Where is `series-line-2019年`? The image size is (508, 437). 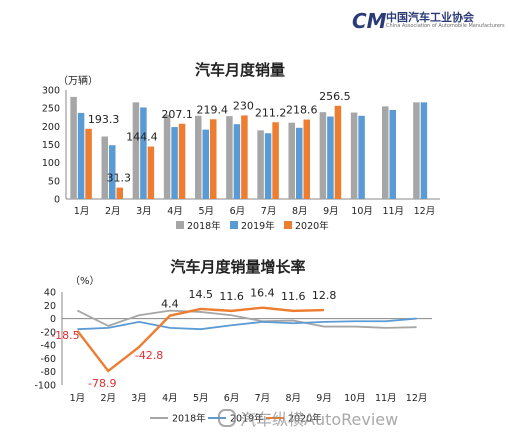 series-line-2019年 is located at coordinates (247, 324).